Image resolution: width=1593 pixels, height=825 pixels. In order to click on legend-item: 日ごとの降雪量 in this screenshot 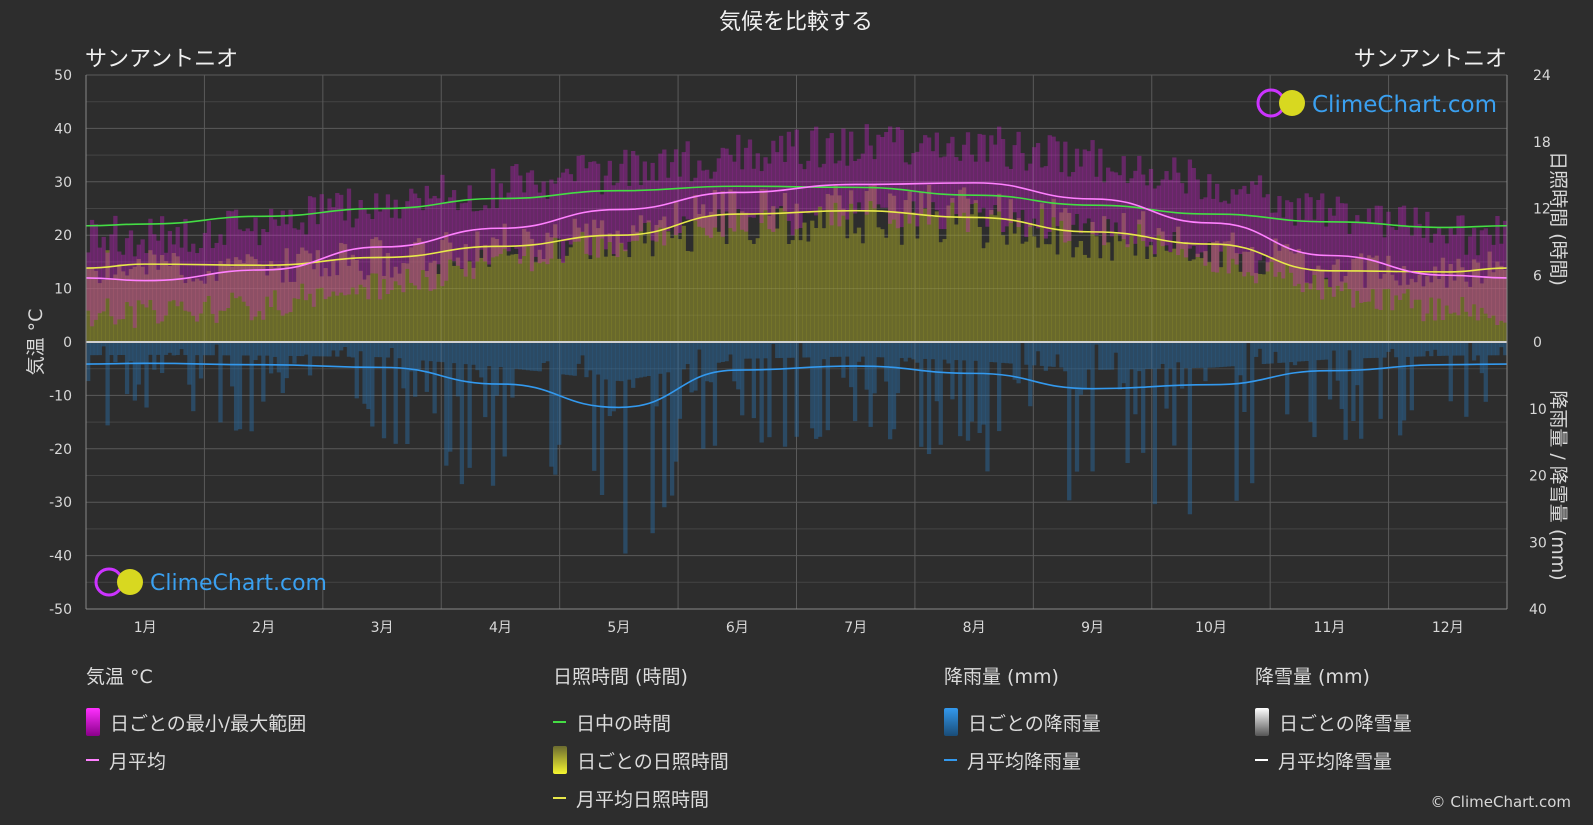, I will do `click(1333, 722)`.